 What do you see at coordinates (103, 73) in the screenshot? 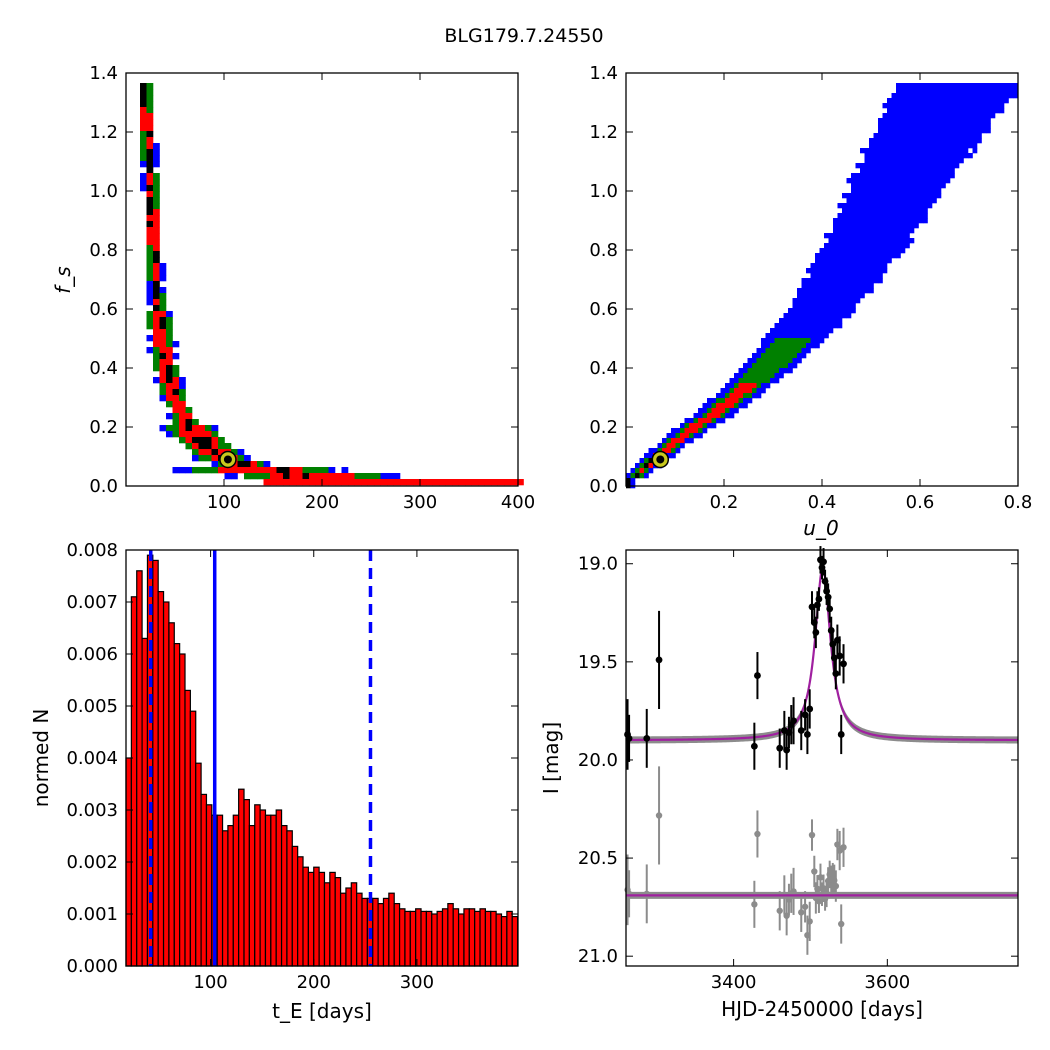
I see `tl-ytick-label: 1.4` at bounding box center [103, 73].